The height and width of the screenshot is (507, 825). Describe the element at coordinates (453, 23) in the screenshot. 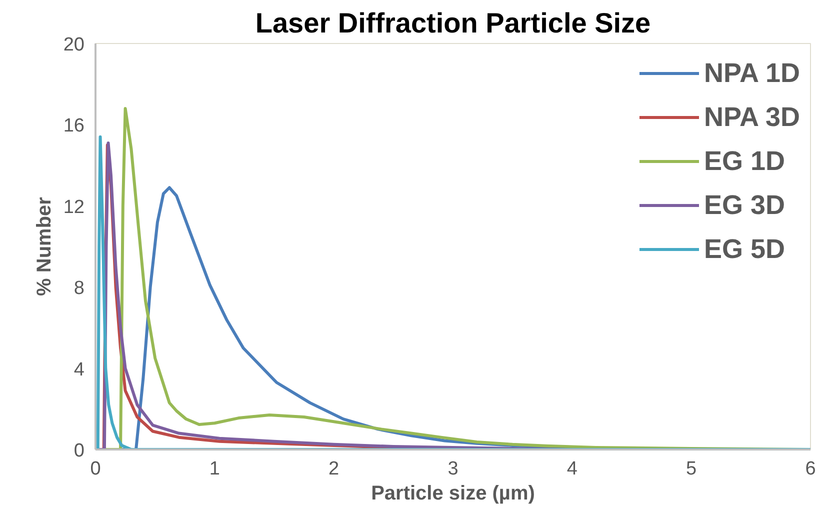

I see `chart-title: Laser Diffraction Particle Size` at that location.